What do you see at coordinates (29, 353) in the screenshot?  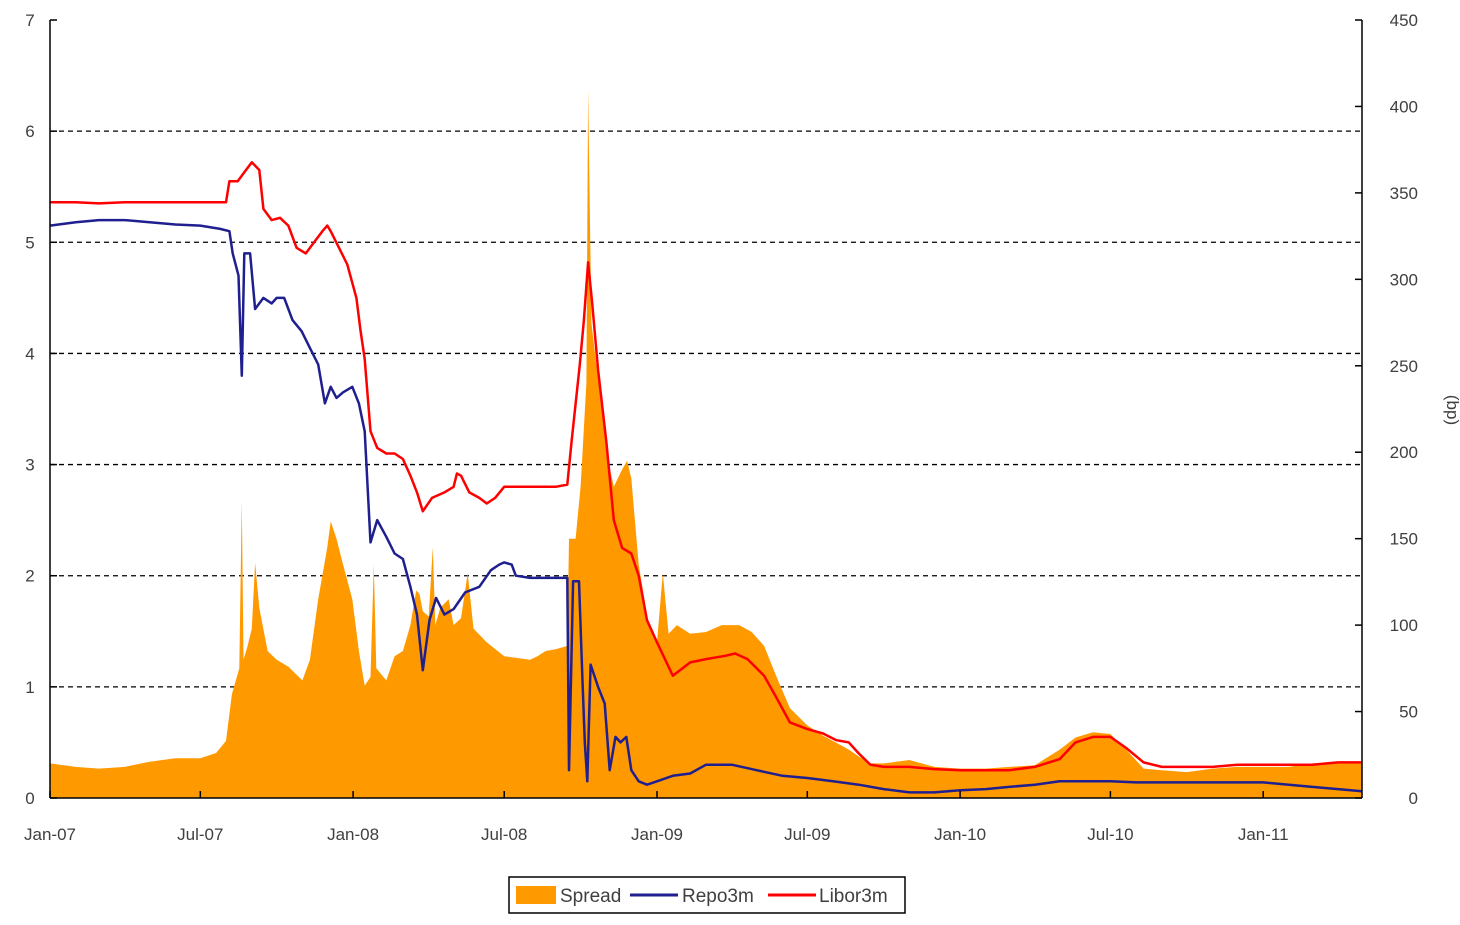 I see `left-tick-label: 4` at bounding box center [29, 353].